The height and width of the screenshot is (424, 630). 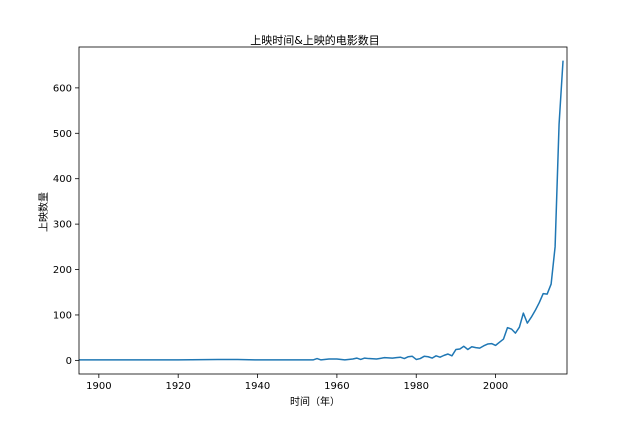 What do you see at coordinates (315, 40) in the screenshot?
I see `chart-title: 上映时间&上映的电影数目` at bounding box center [315, 40].